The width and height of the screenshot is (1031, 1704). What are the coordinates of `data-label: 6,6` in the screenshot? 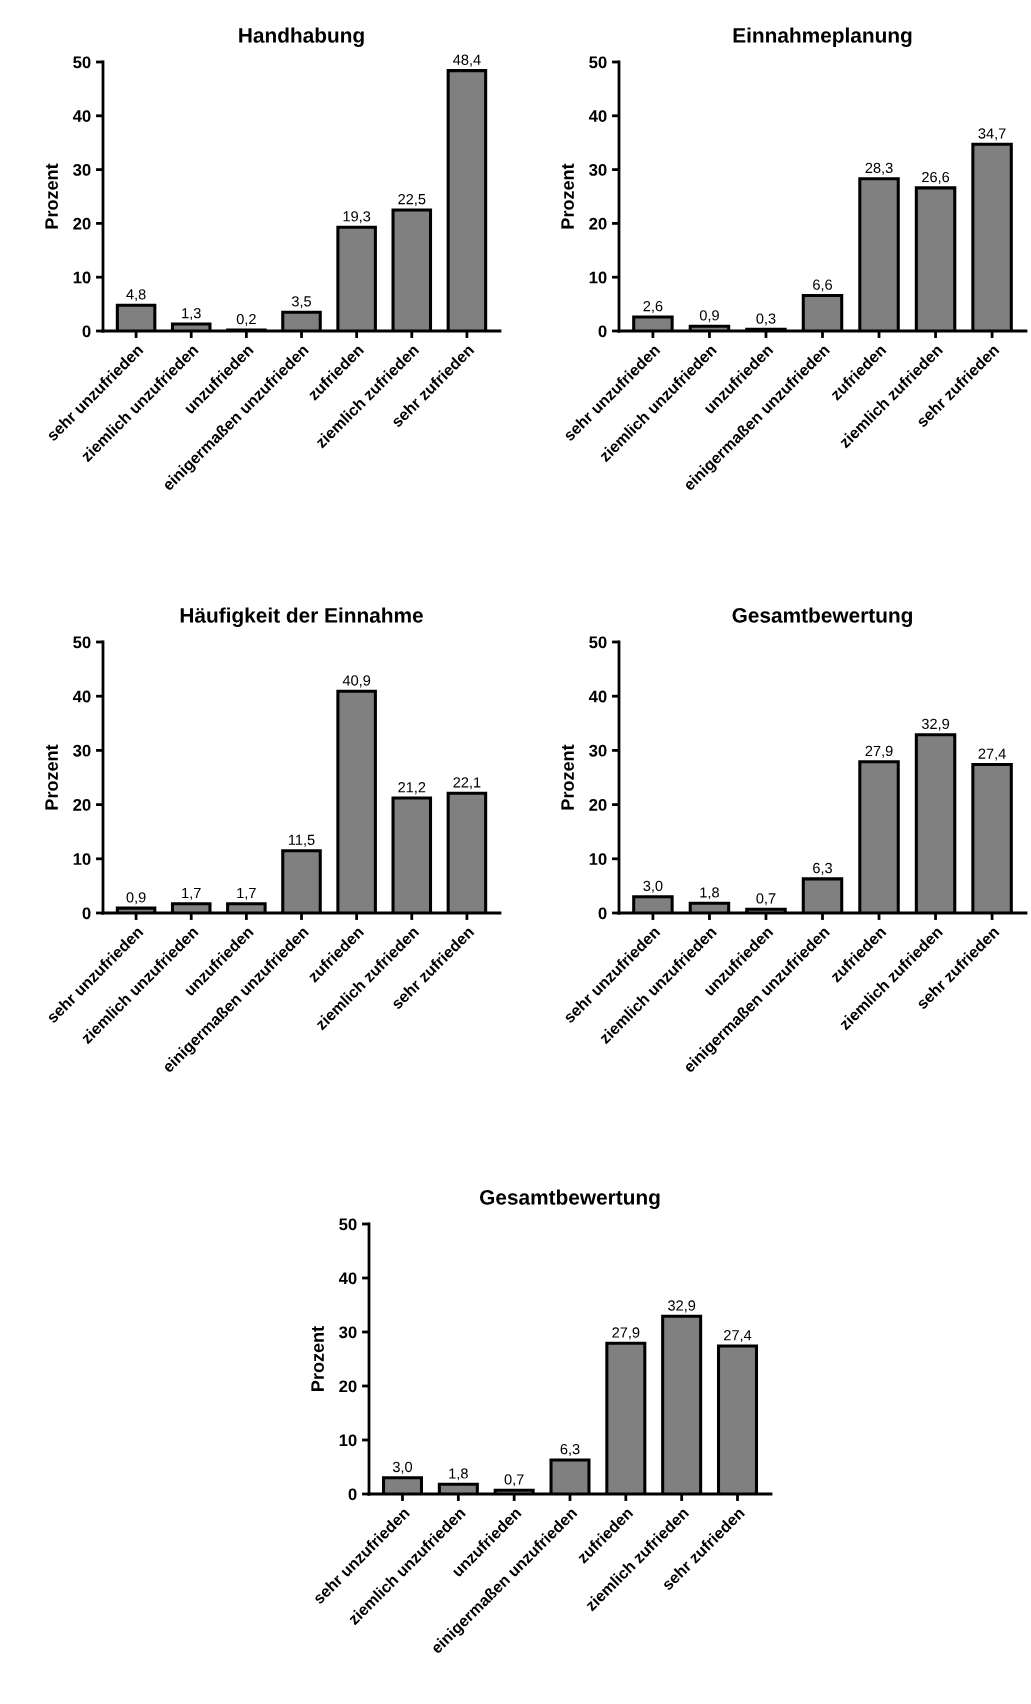 It's located at (822, 285).